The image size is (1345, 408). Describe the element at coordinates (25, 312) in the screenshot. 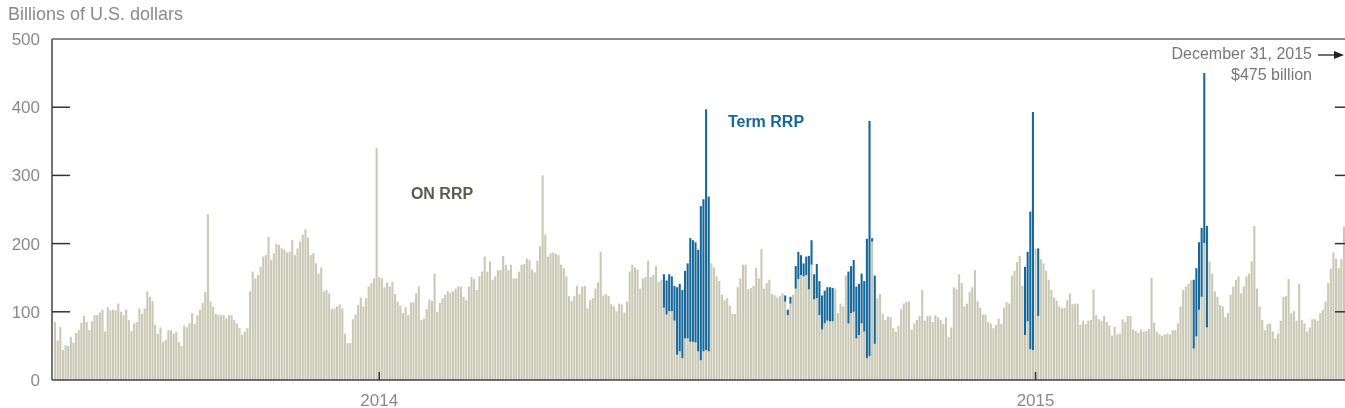

I see `y-tick-label: 100` at that location.